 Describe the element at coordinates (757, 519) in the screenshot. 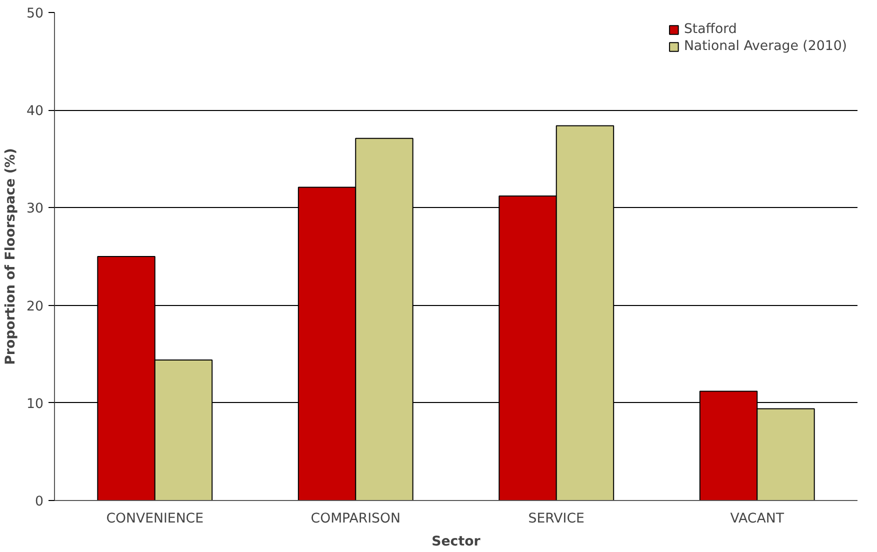

I see `x-tick-label: VACANT` at that location.